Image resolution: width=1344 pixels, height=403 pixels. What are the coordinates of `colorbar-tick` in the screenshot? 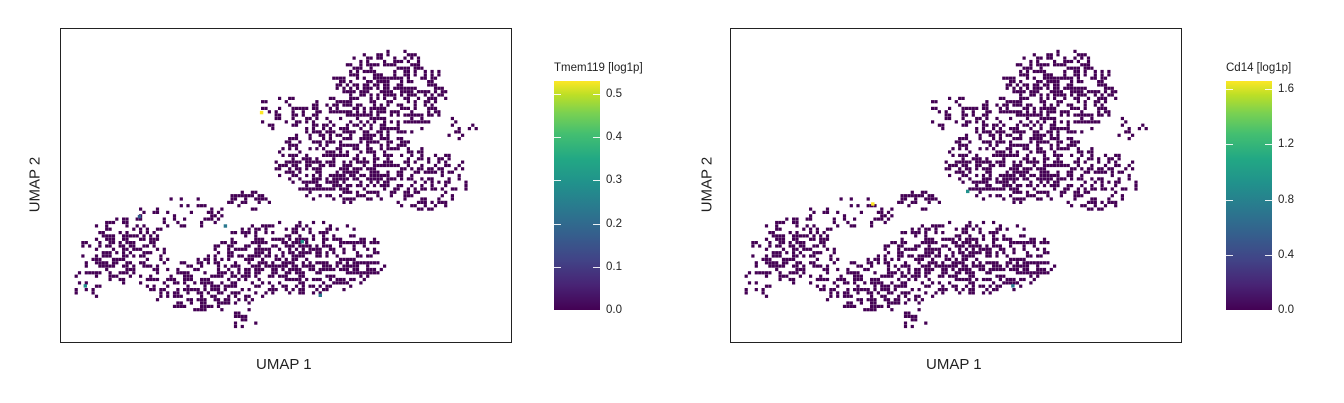 It's located at (1268, 255).